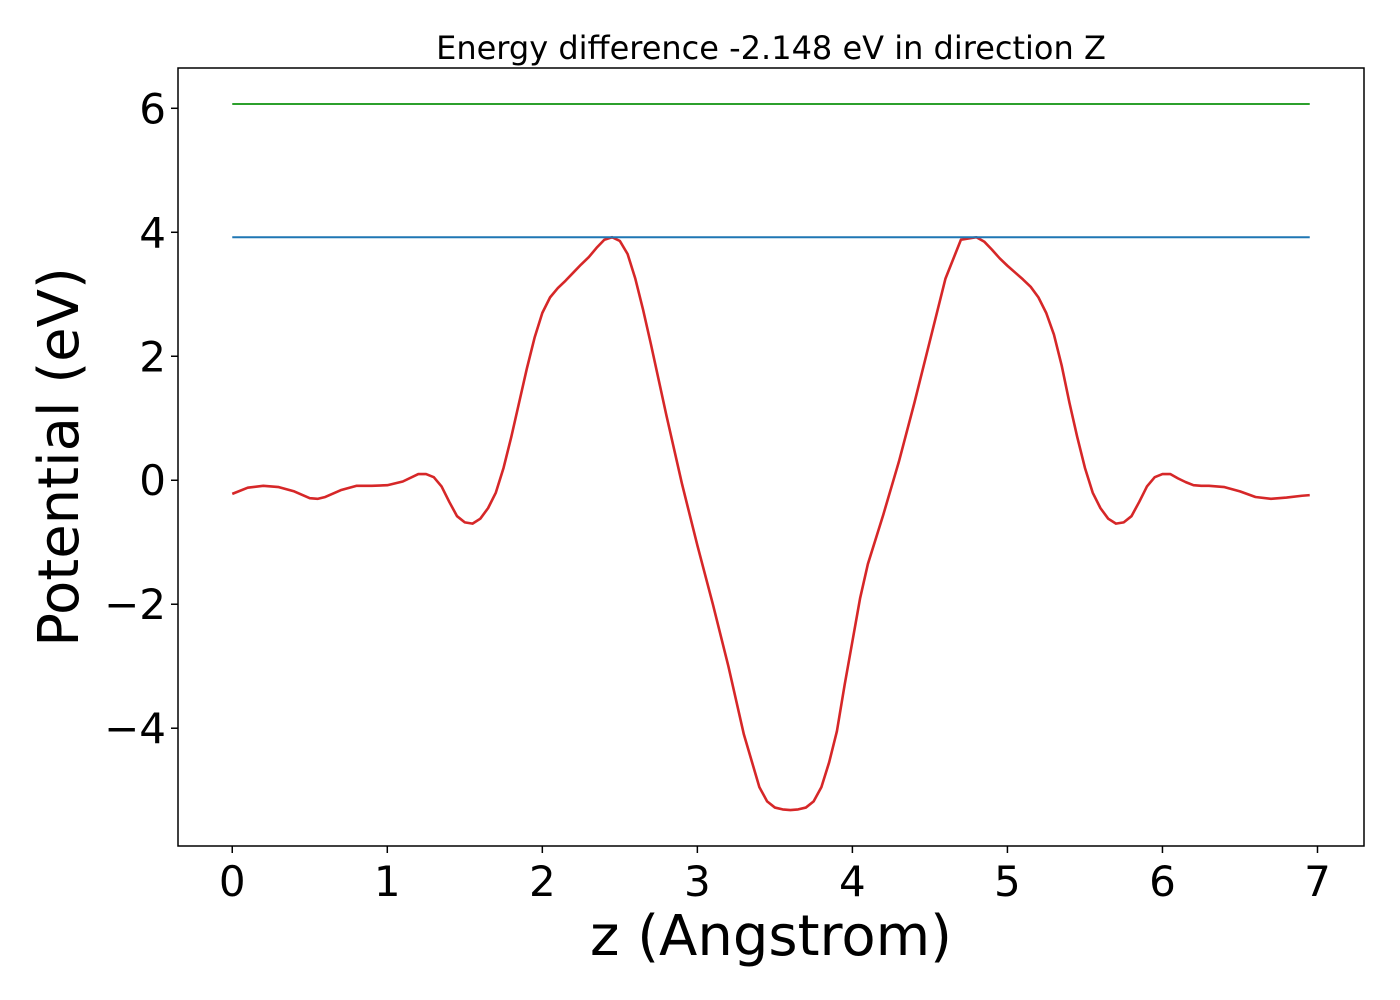 The image size is (1400, 1000). What do you see at coordinates (135, 604) in the screenshot?
I see `y-tick-label: −2` at bounding box center [135, 604].